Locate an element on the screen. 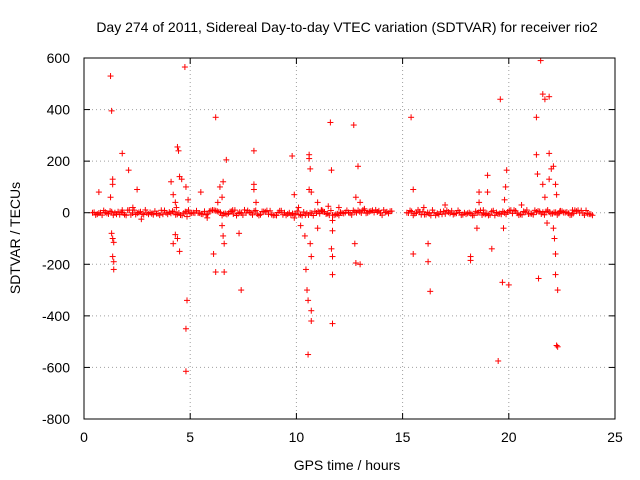 The height and width of the screenshot is (480, 640). y-tick-label: 200 is located at coordinates (59, 161).